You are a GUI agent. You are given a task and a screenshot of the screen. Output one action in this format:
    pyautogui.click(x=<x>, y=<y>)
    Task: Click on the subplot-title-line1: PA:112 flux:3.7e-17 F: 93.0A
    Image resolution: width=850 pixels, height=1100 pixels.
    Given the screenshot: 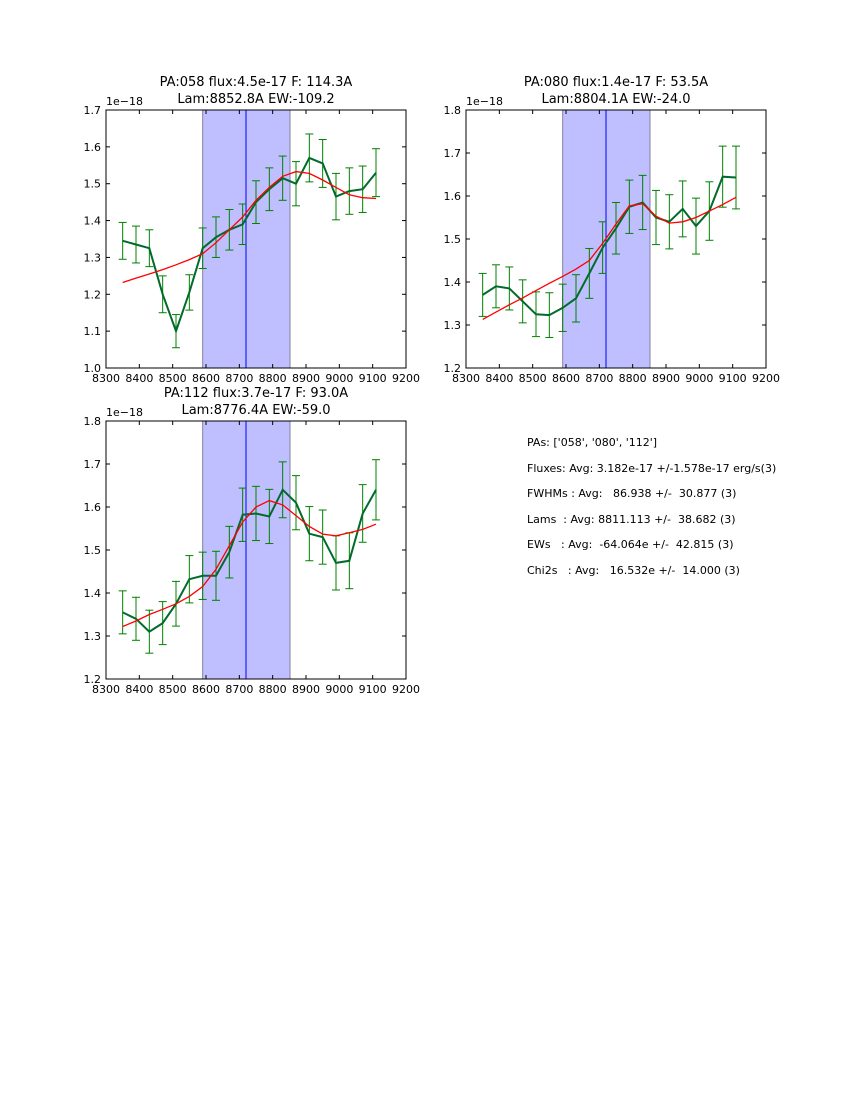 What is the action you would take?
    pyautogui.click(x=256, y=393)
    